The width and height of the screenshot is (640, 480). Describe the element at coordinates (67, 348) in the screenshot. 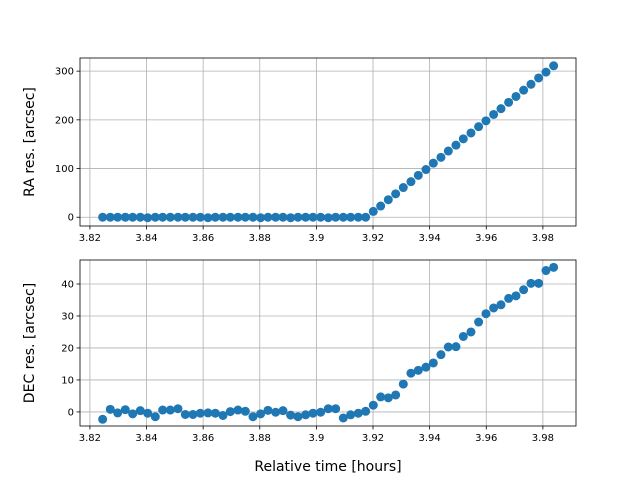

I see `y-tick-label: 20` at that location.